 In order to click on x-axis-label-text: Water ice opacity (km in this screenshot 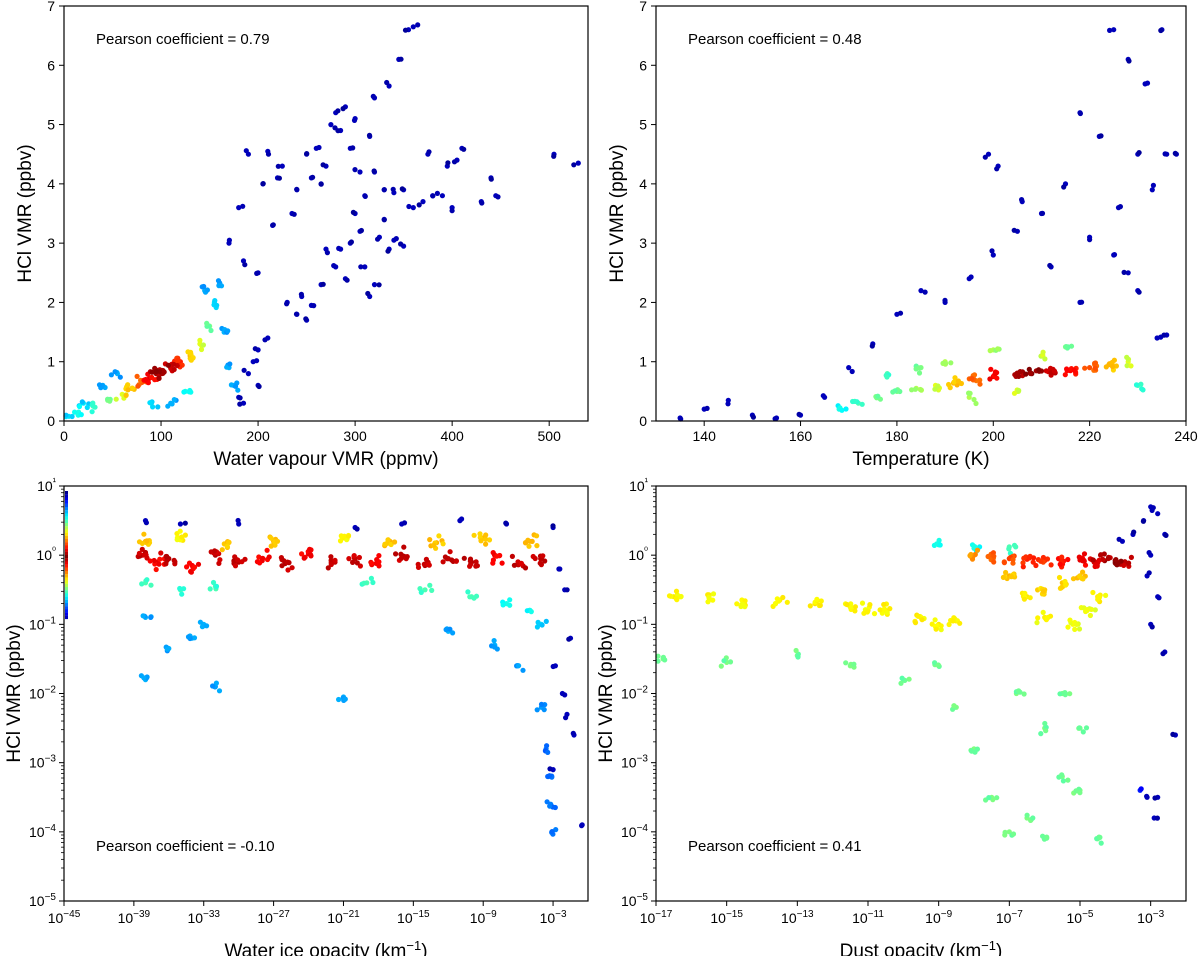, I will do `click(315, 948)`.